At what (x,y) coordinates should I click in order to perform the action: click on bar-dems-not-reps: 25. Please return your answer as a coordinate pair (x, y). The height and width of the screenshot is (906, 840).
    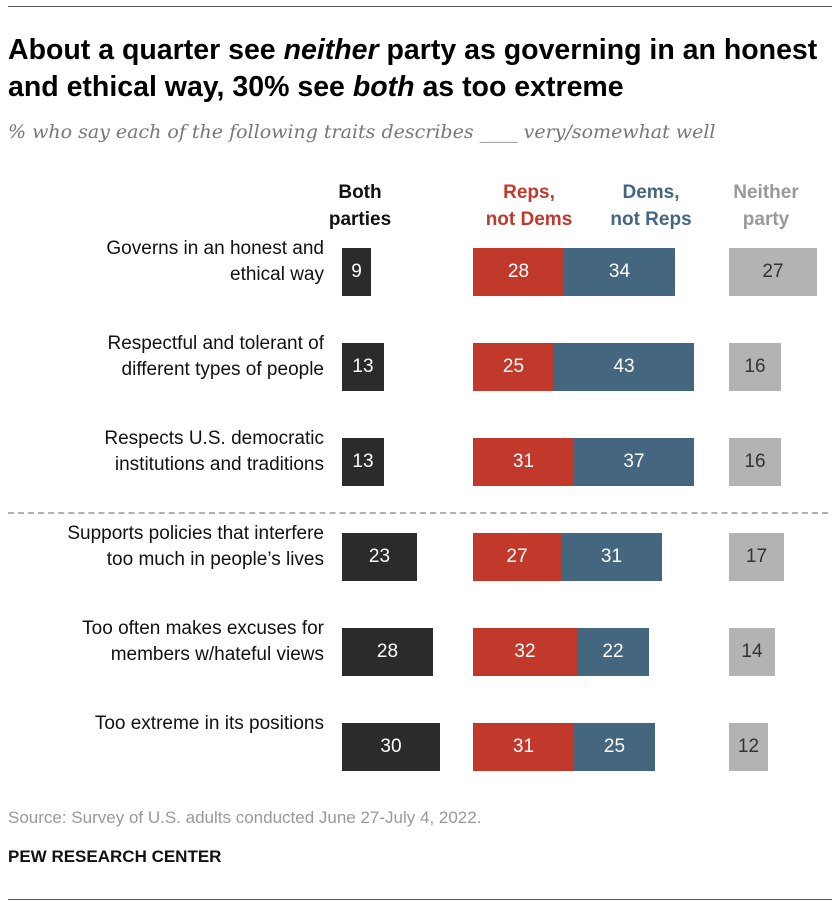
    Looking at the image, I should click on (614, 747).